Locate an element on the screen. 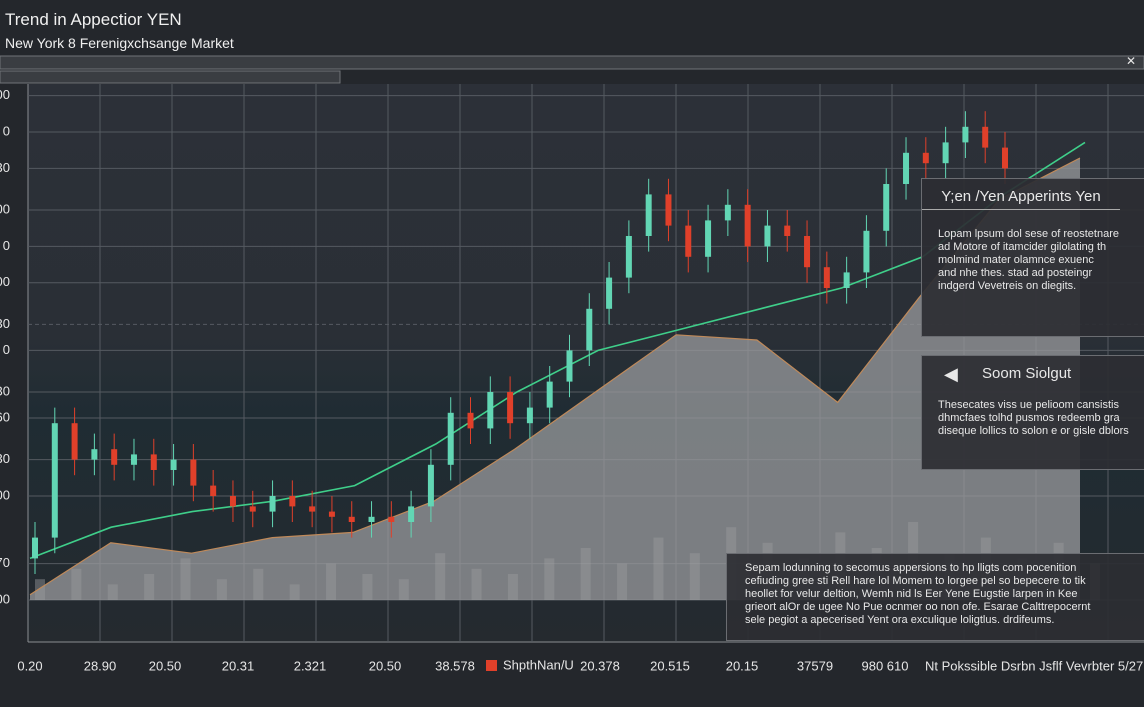 Image resolution: width=1144 pixels, height=707 pixels. toolbar is located at coordinates (572, 62).